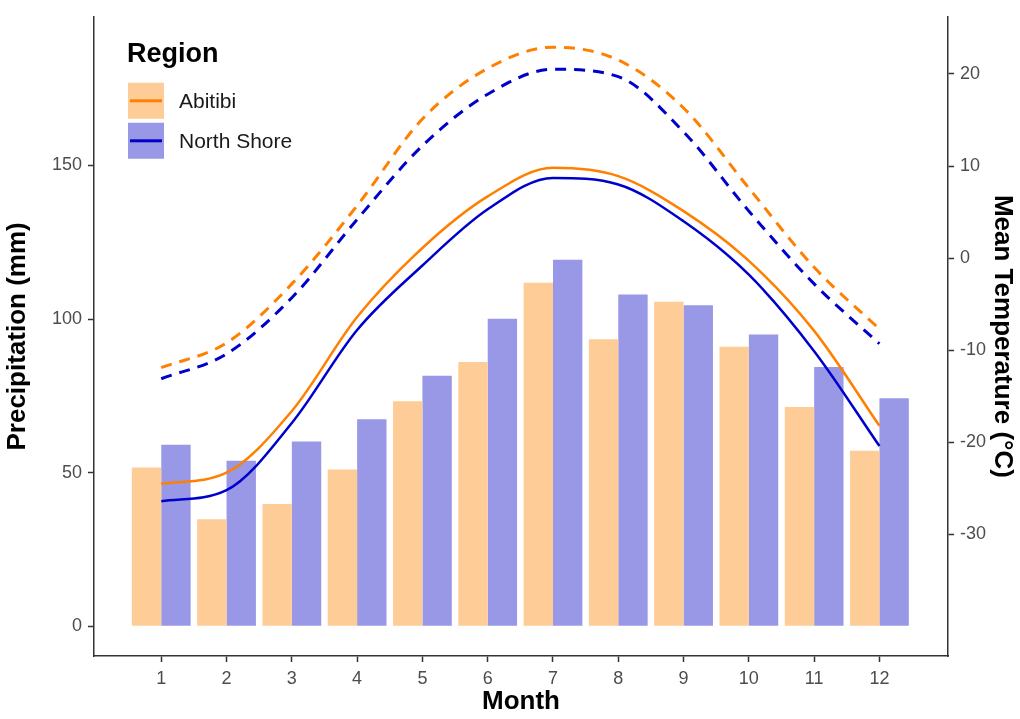  Describe the element at coordinates (973, 349) in the screenshot. I see `y2-tick-label: -10` at that location.